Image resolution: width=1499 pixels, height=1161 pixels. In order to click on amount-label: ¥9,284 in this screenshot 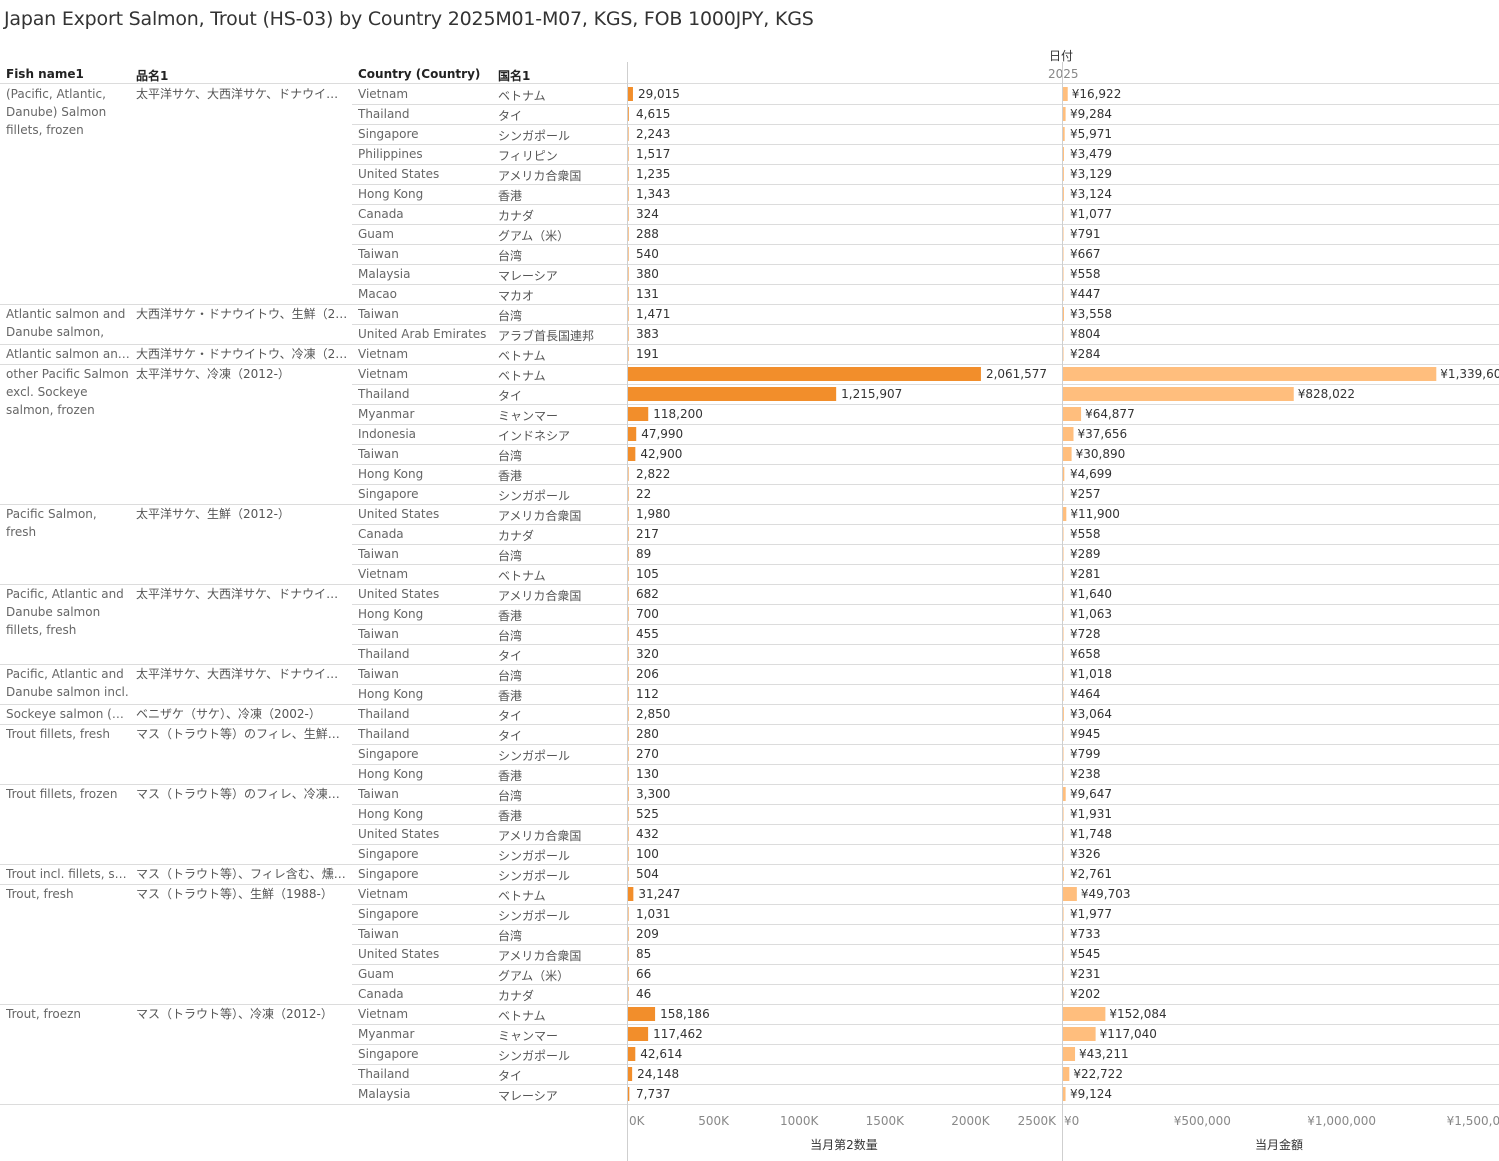, I will do `click(1091, 114)`.